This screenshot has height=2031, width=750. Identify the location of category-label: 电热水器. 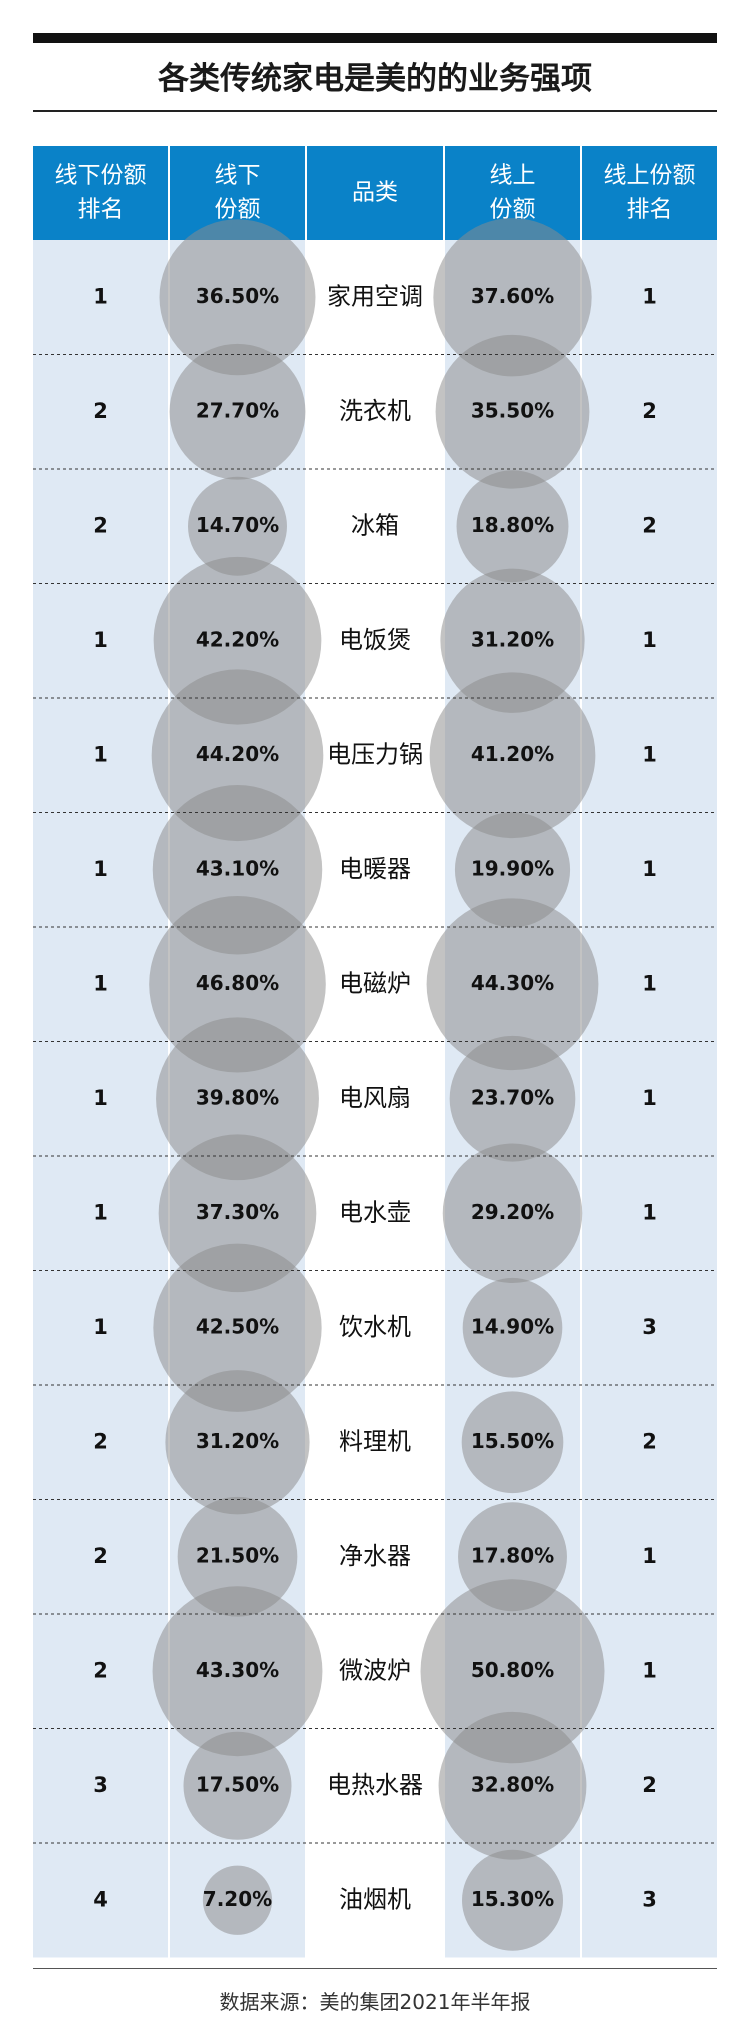
(375, 1785).